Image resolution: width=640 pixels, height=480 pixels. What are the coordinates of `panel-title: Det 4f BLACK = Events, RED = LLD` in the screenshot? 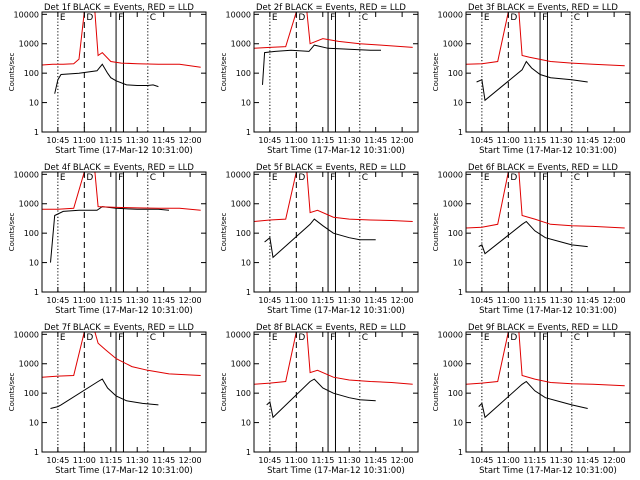 It's located at (119, 168).